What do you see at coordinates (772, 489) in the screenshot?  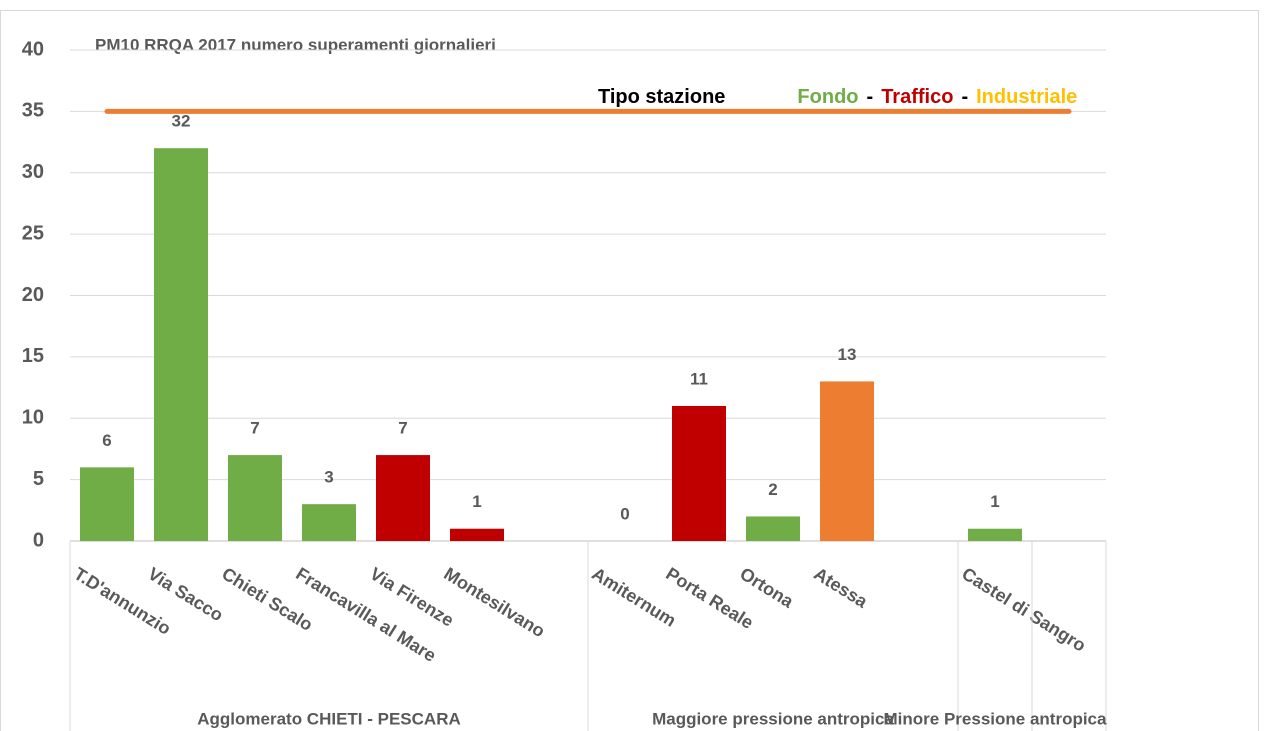 I see `data-label: 2` at bounding box center [772, 489].